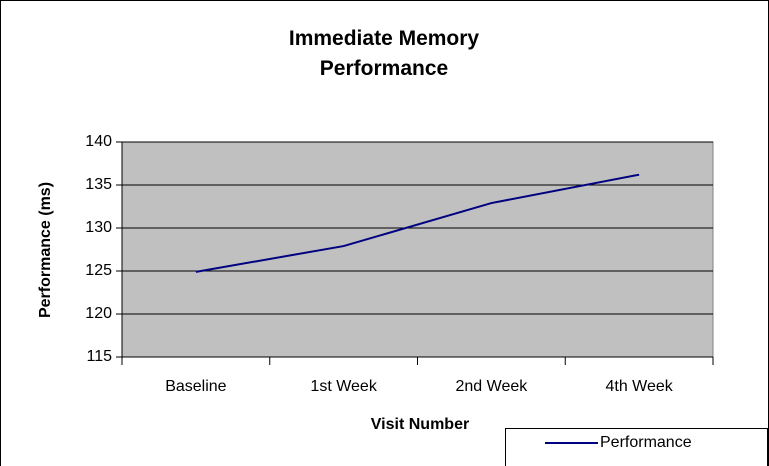 This screenshot has width=769, height=466. I want to click on legend-box, so click(636, 447).